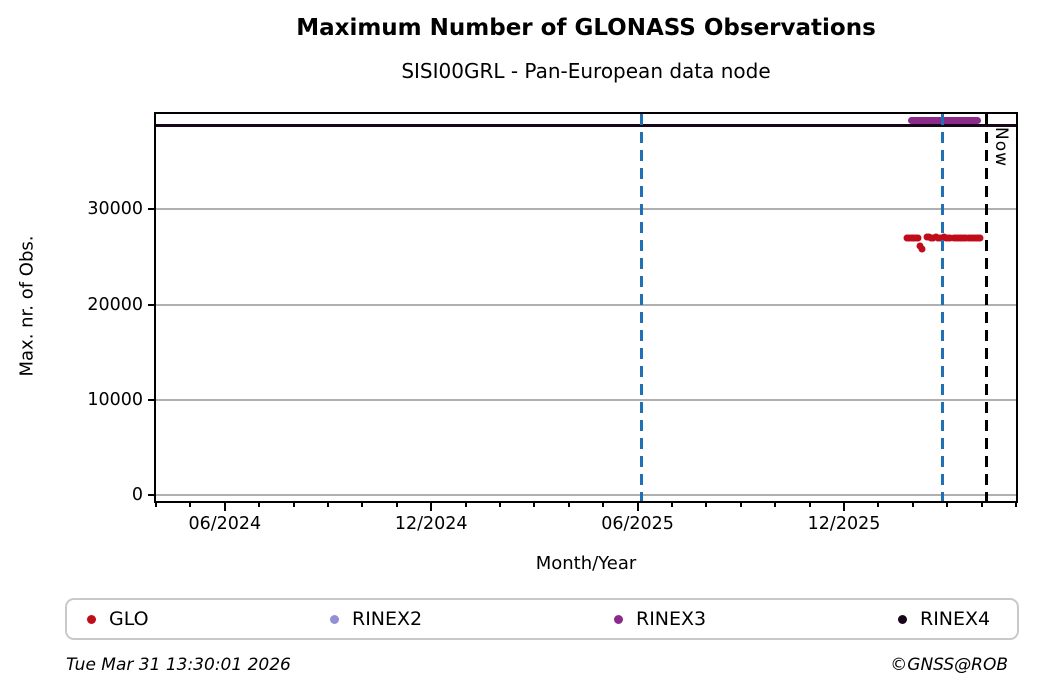 The width and height of the screenshot is (1040, 699). What do you see at coordinates (586, 563) in the screenshot?
I see `x-axis-label: Month/Year` at bounding box center [586, 563].